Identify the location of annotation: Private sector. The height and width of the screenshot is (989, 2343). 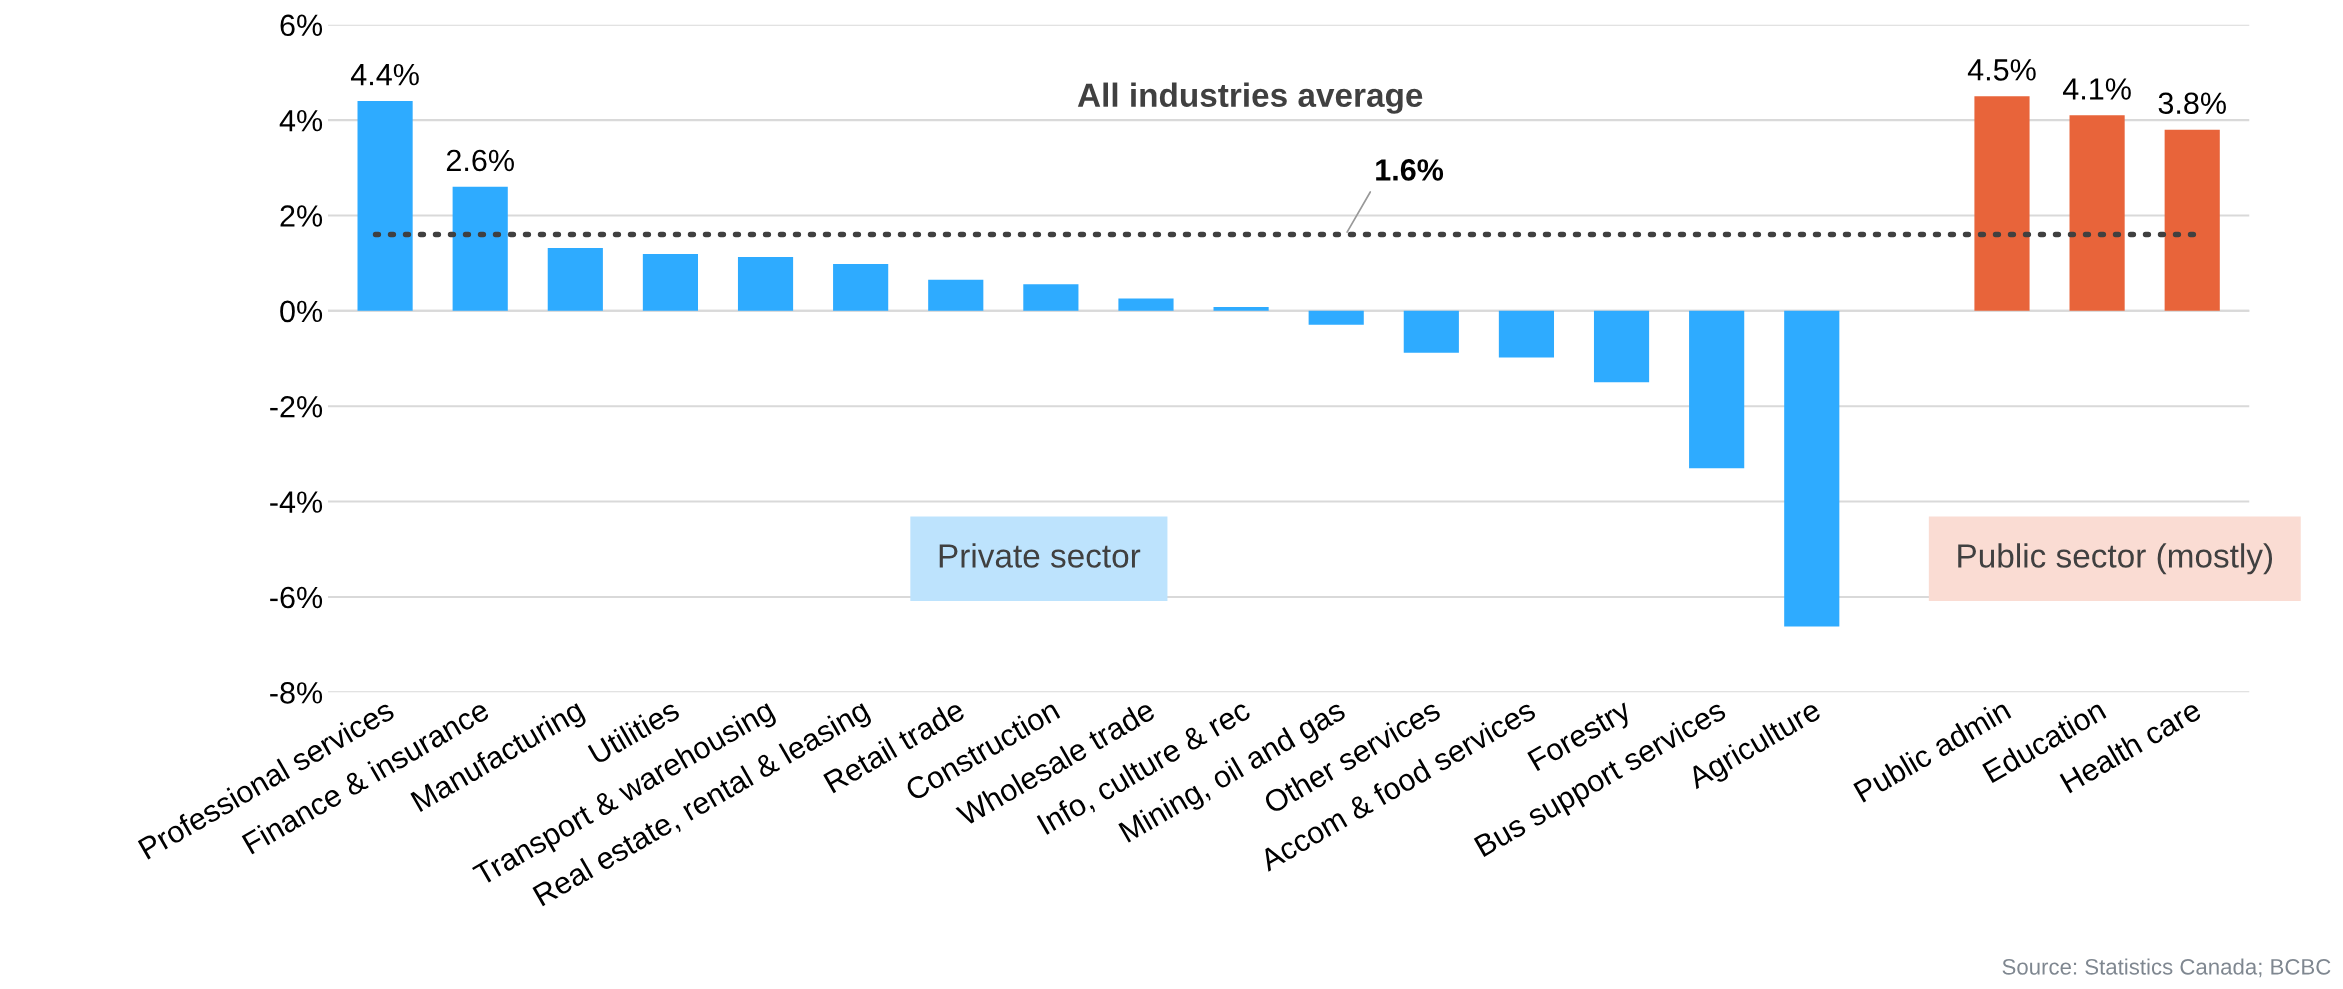
(1040, 555).